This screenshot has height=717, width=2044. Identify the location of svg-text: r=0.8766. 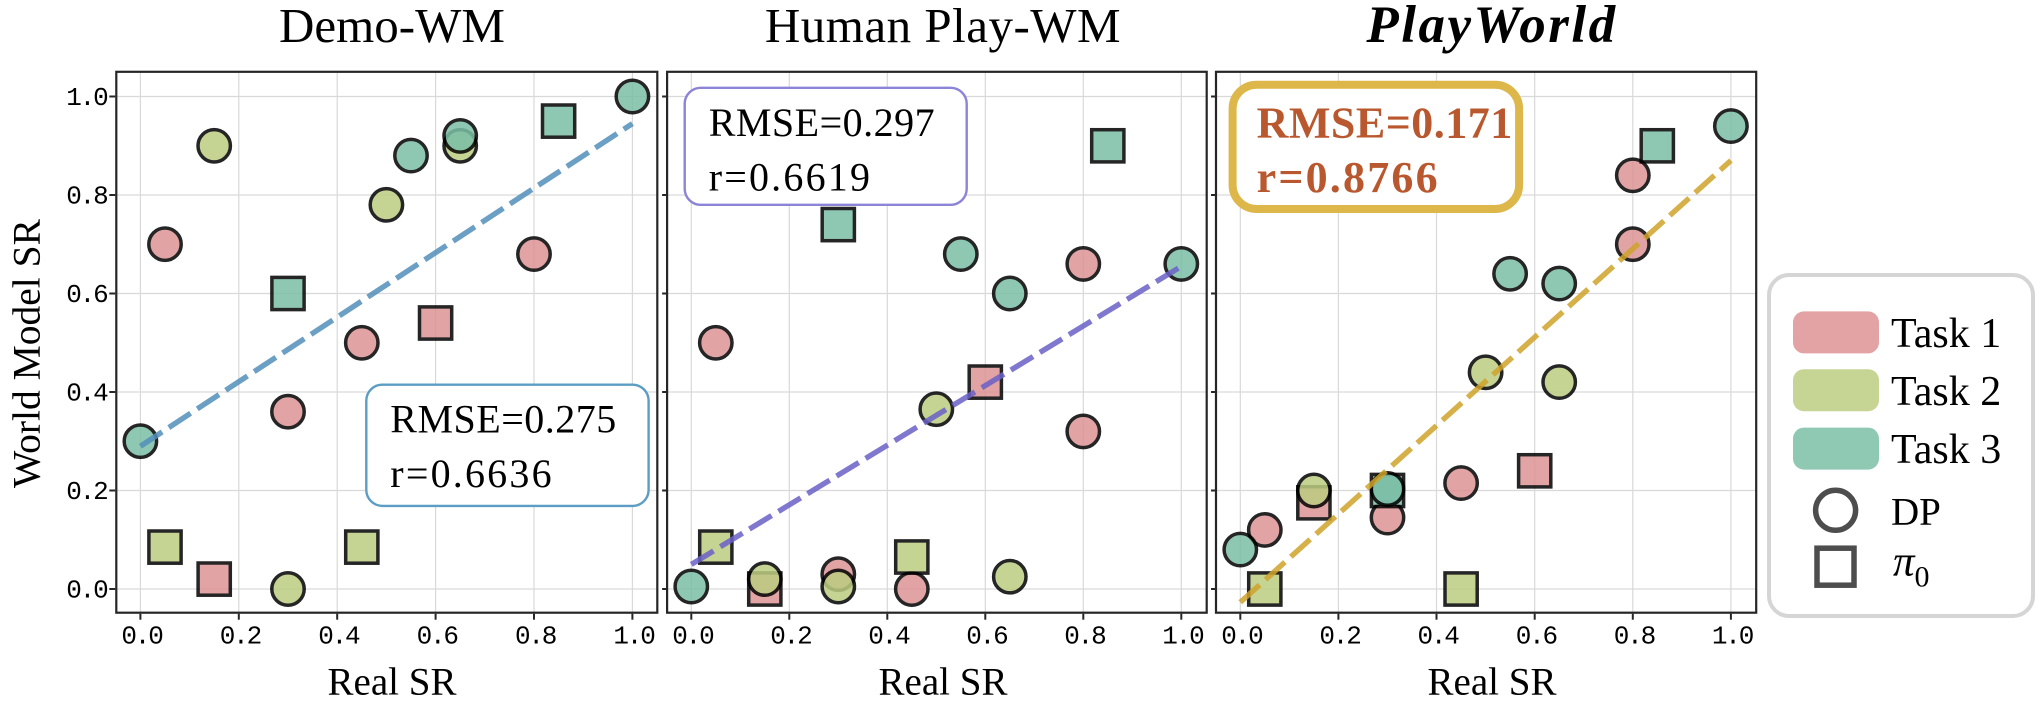
(1348, 177).